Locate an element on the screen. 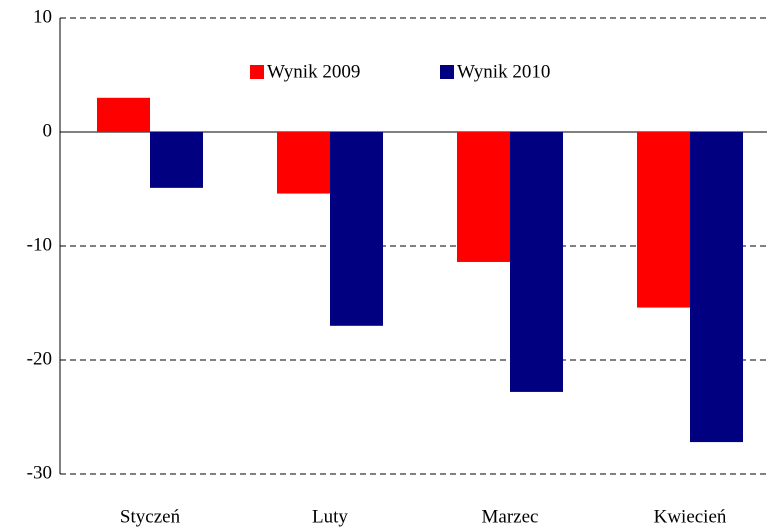 Image resolution: width=767 pixels, height=528 pixels. x-tick-label: Marzec is located at coordinates (510, 516).